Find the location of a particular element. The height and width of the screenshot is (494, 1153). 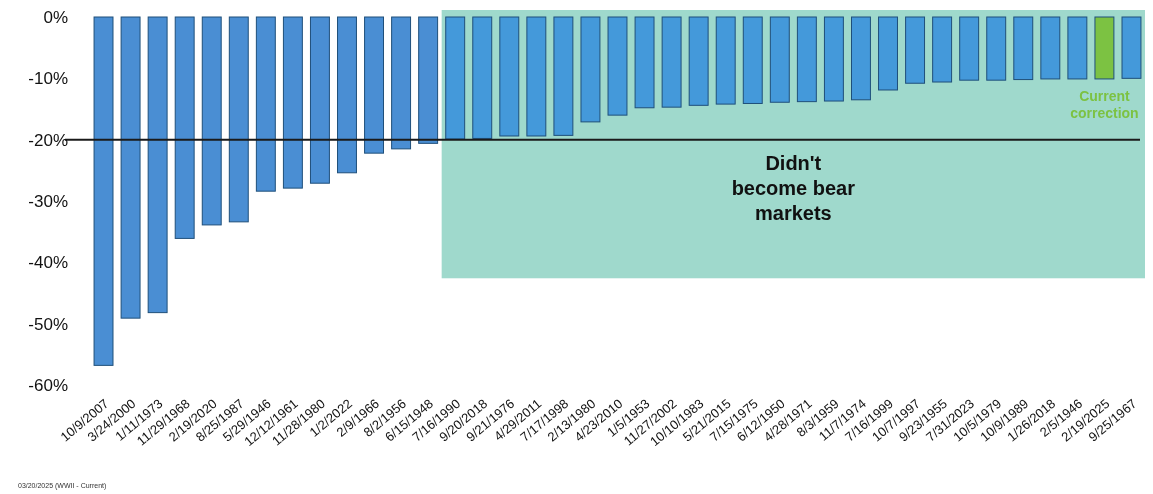

y-tick-label: -40% is located at coordinates (48, 263).